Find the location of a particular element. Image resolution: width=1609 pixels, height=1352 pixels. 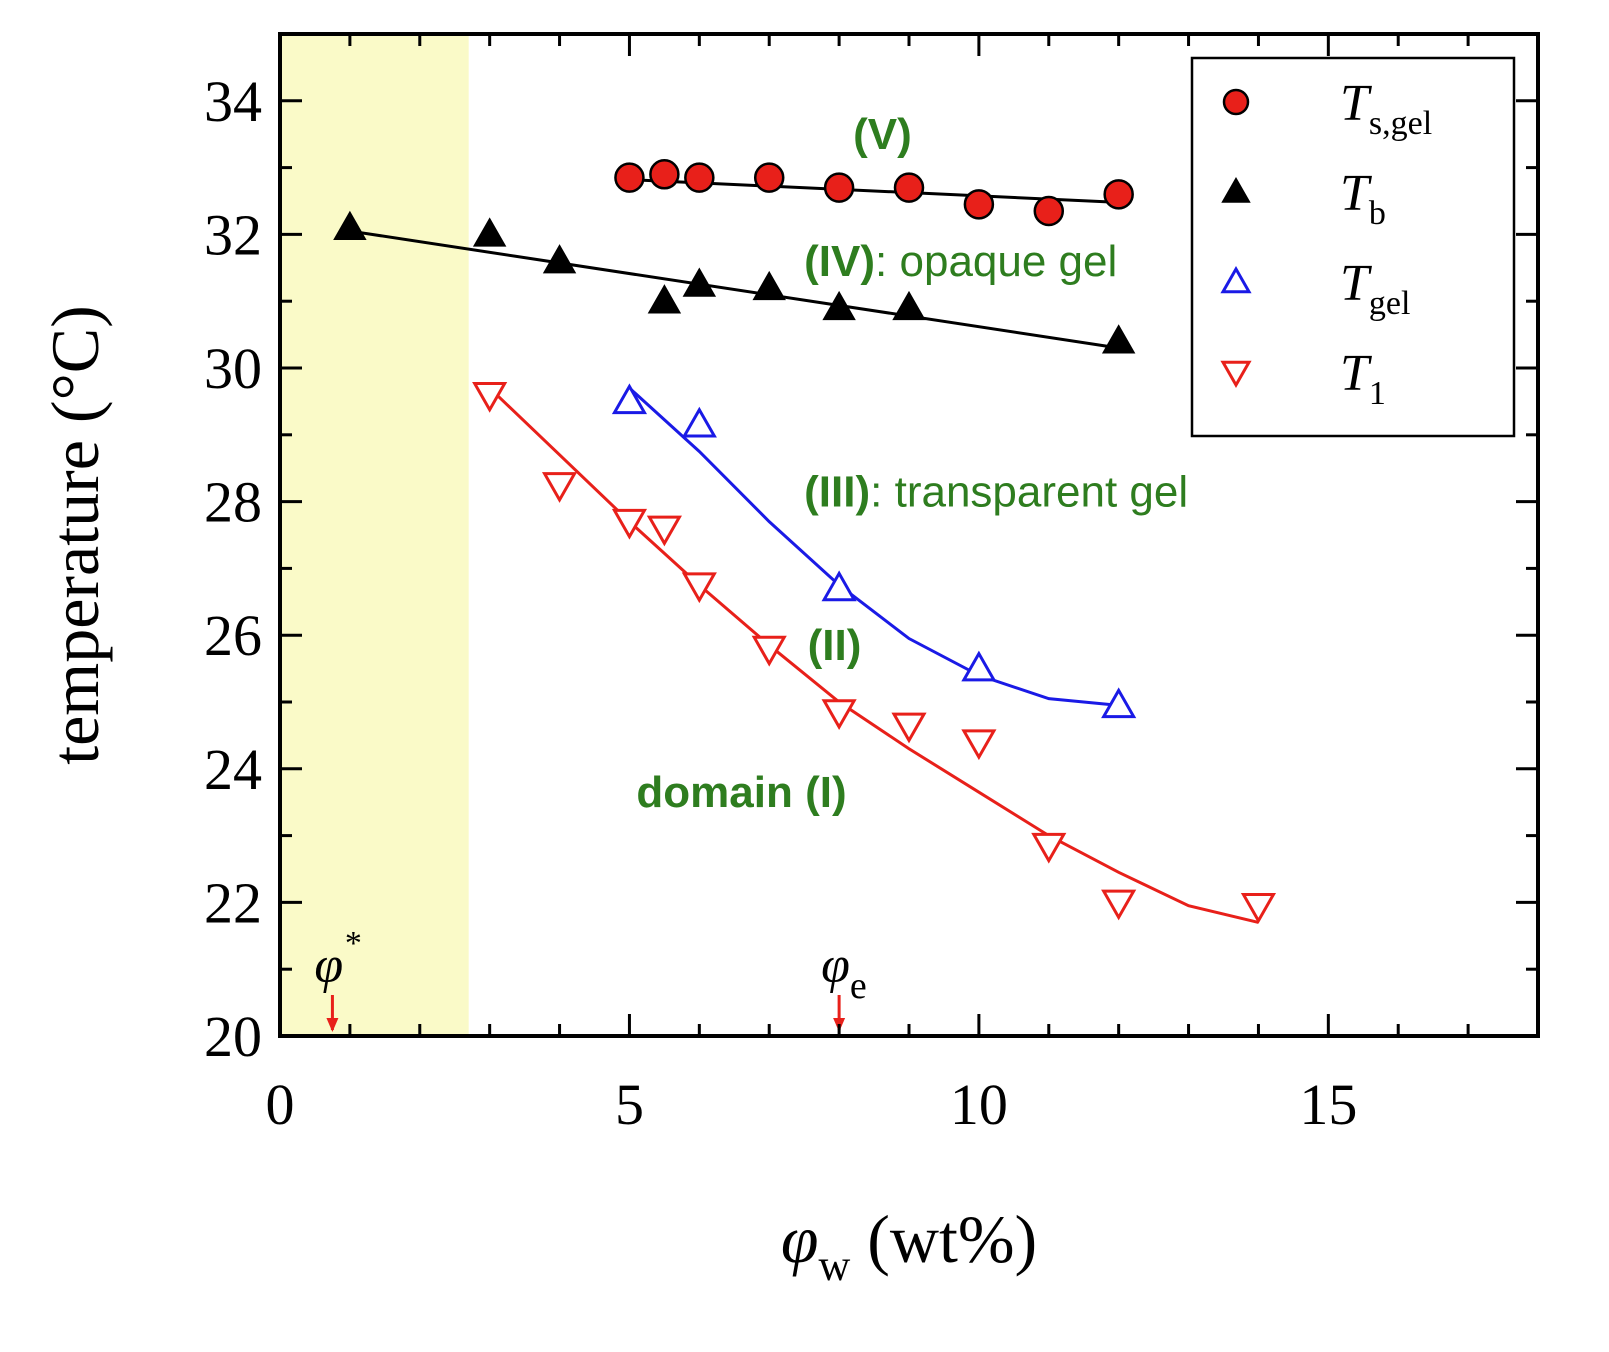

y-tick-label: 20 is located at coordinates (233, 1036).